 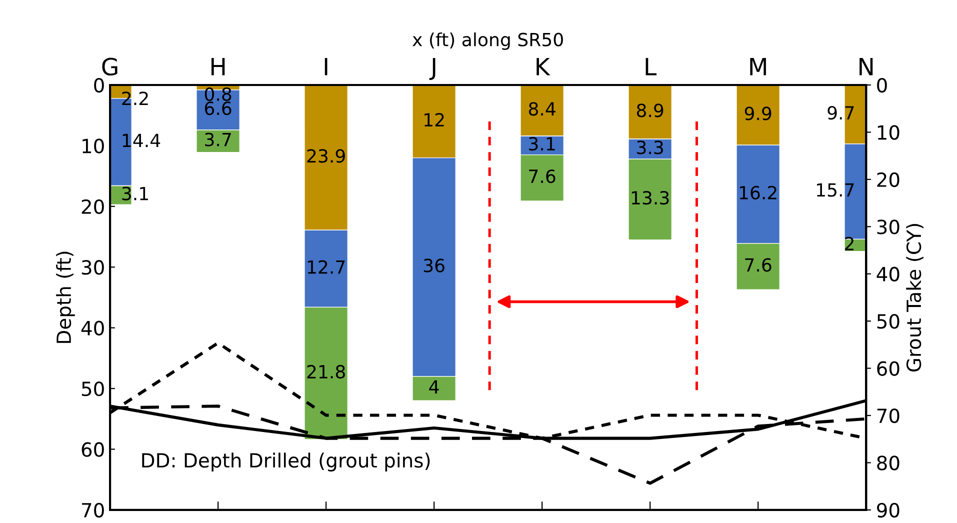 What do you see at coordinates (888, 321) in the screenshot?
I see `y2-tick-label: 50` at bounding box center [888, 321].